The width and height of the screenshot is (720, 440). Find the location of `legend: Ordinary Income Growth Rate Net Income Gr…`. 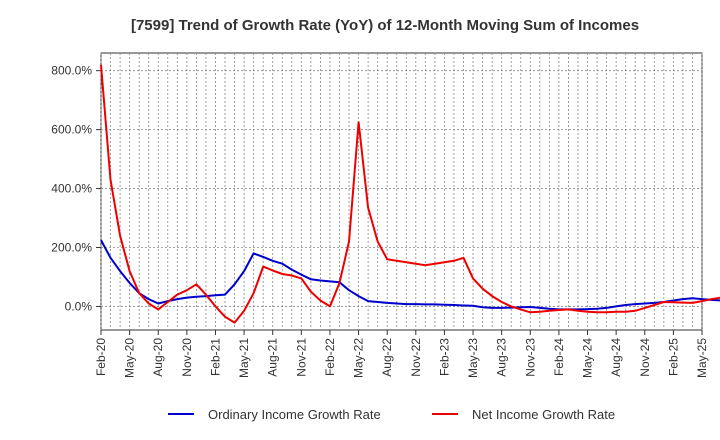

legend: Ordinary Income Growth Rate Net Income Gr… is located at coordinates (391, 414).